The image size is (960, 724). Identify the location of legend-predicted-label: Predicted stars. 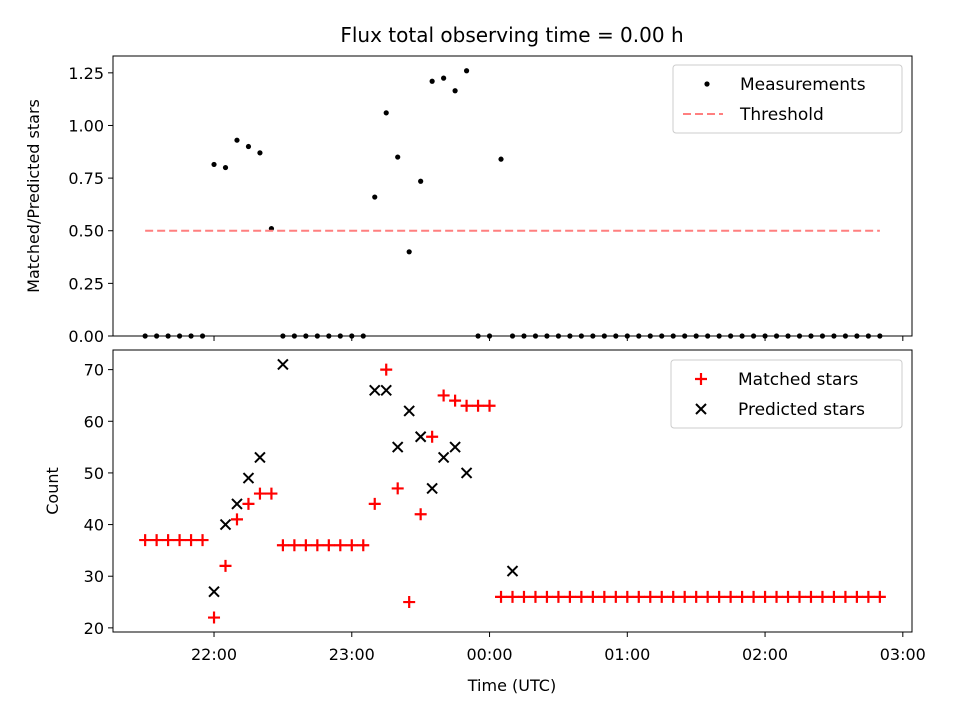
(801, 410).